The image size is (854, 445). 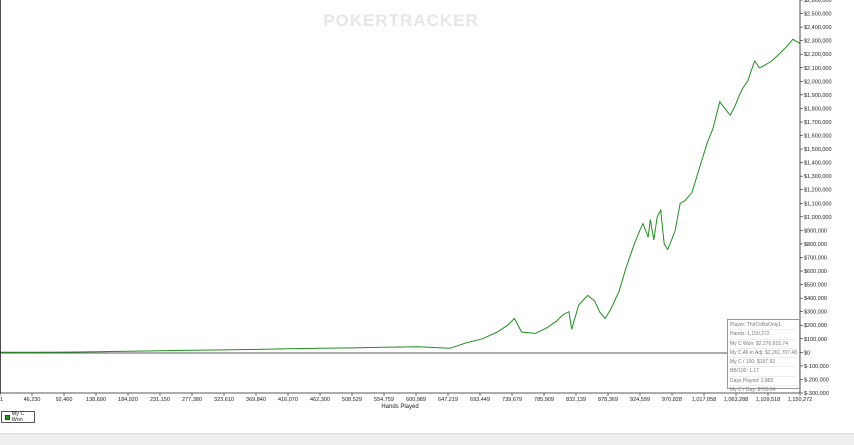 What do you see at coordinates (427, 439) in the screenshot?
I see `bottom-bar` at bounding box center [427, 439].